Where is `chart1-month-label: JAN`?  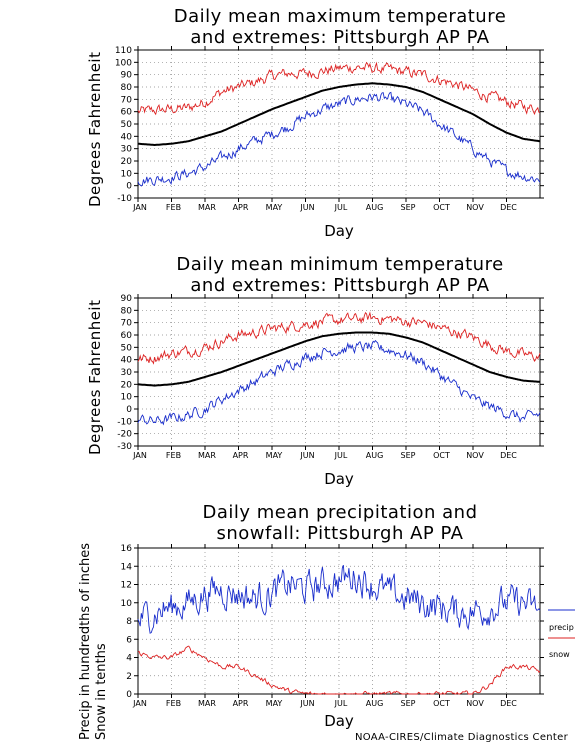
chart1-month-label: JAN is located at coordinates (139, 207).